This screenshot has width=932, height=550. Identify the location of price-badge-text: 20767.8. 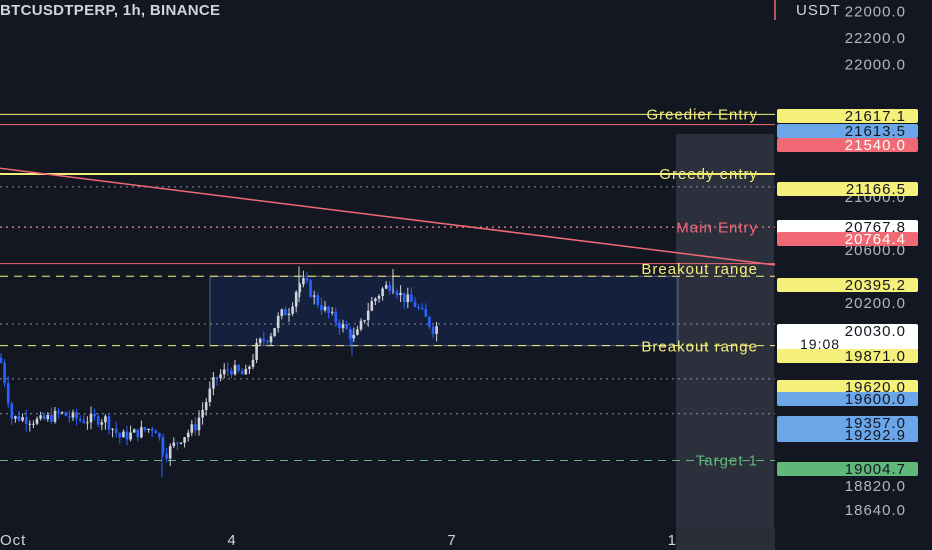
(875, 227).